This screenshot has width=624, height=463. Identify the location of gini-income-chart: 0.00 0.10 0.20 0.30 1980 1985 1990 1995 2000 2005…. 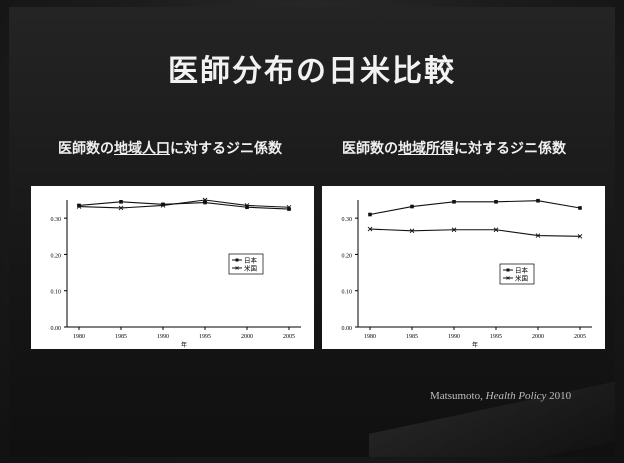
(467, 273).